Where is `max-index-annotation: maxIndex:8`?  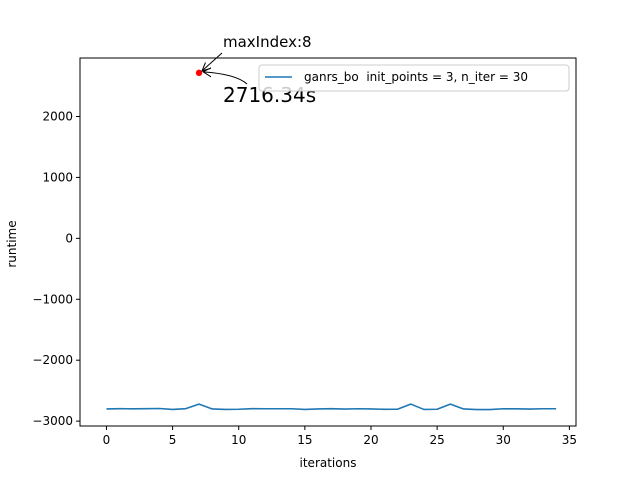
max-index-annotation: maxIndex:8 is located at coordinates (267, 42).